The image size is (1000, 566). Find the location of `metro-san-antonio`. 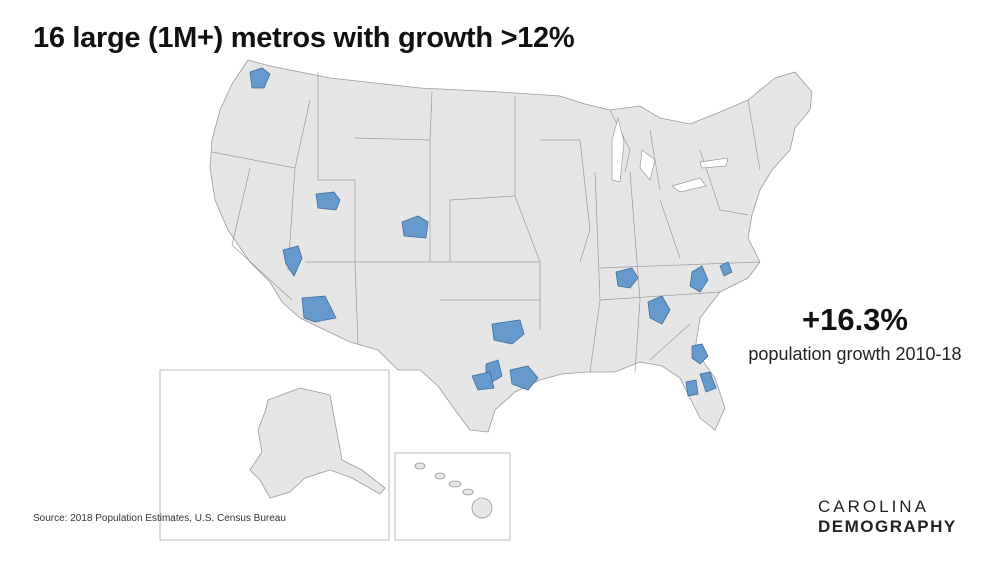

metro-san-antonio is located at coordinates (483, 381).